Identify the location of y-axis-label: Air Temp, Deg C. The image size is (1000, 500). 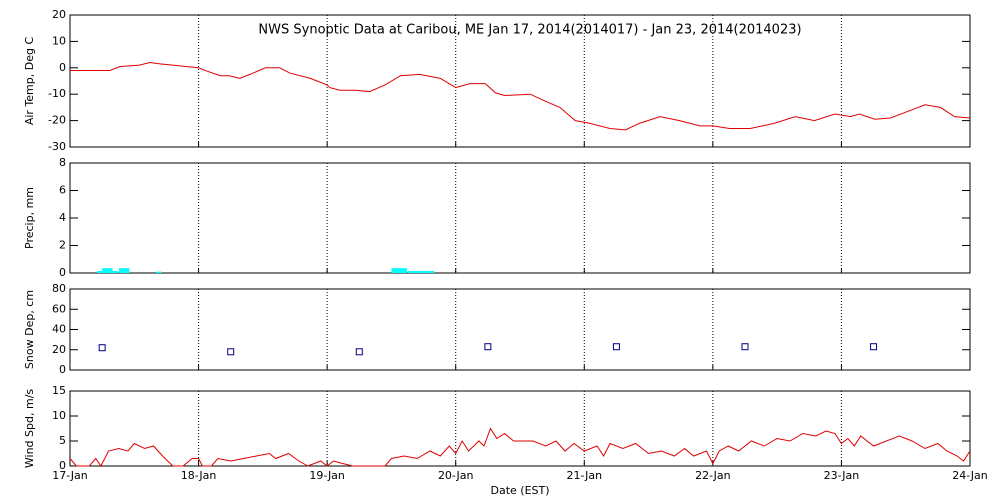
(29, 81).